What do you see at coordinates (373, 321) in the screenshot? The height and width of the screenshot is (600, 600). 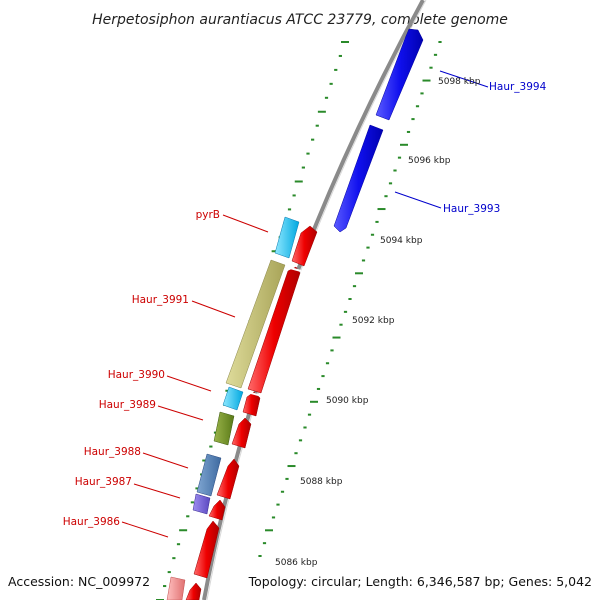 I see `scale-label: 5092 kbp` at bounding box center [373, 321].